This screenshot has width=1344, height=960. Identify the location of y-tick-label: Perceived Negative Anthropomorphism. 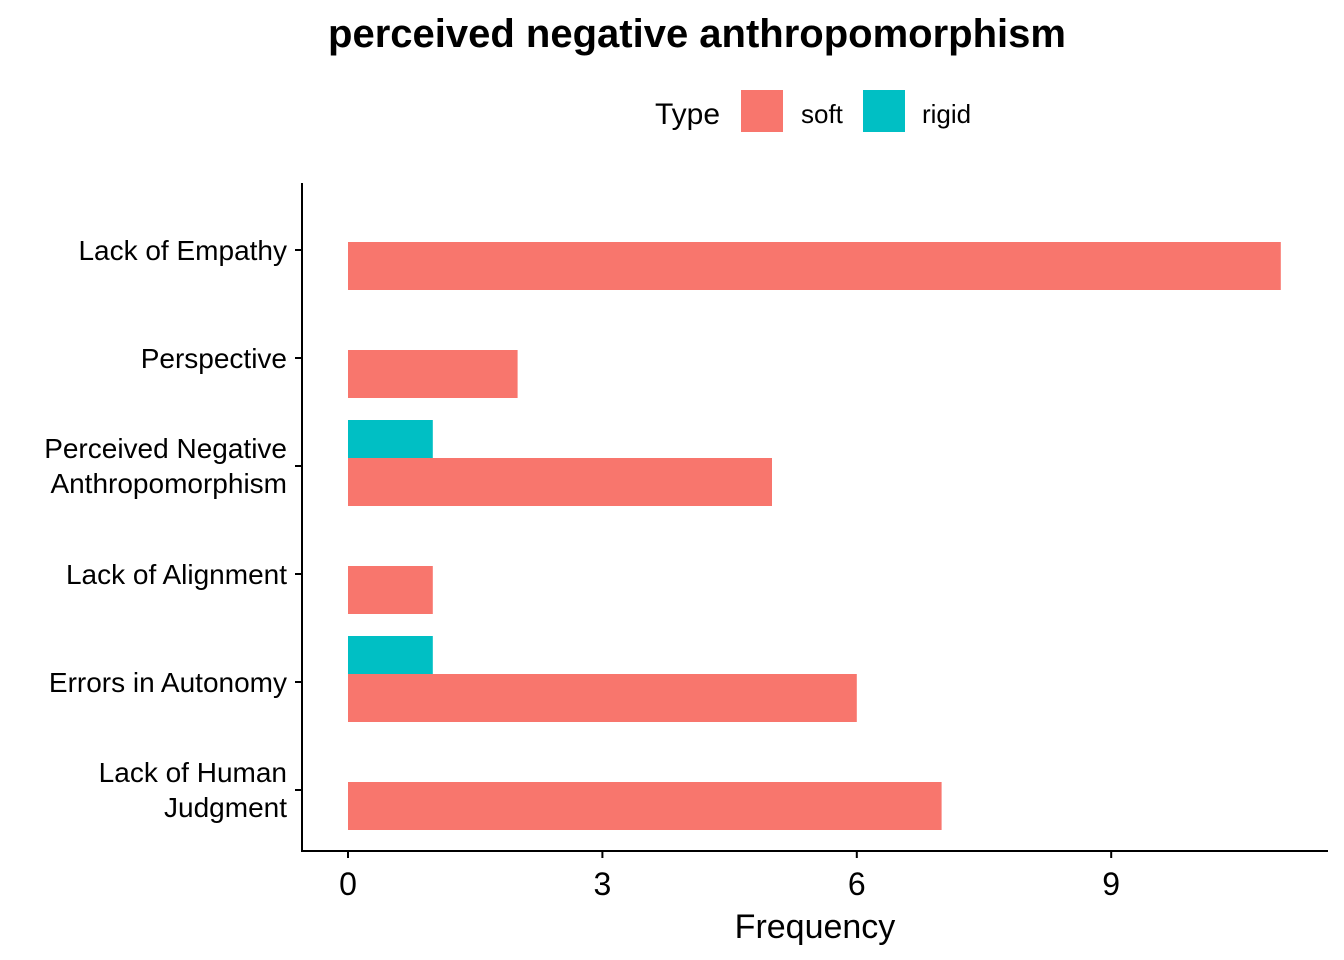
(165, 466).